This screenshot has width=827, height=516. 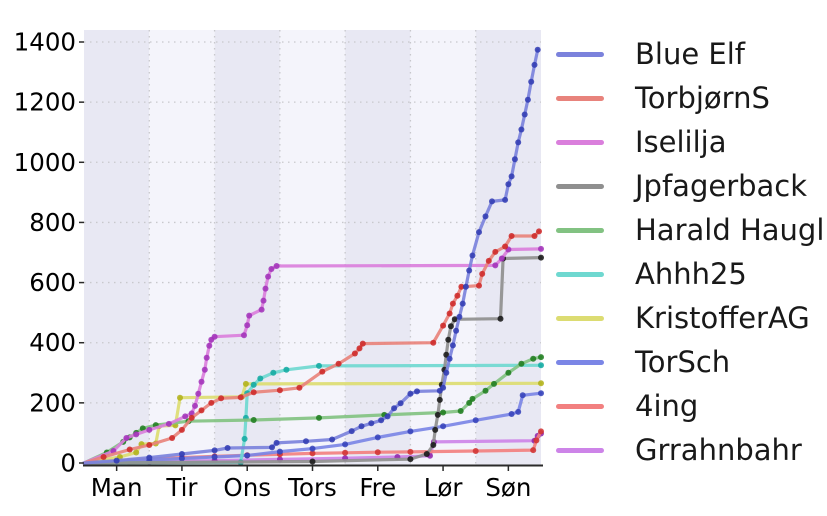 I want to click on legend-item-iselilja: Iselilja, so click(x=641, y=142).